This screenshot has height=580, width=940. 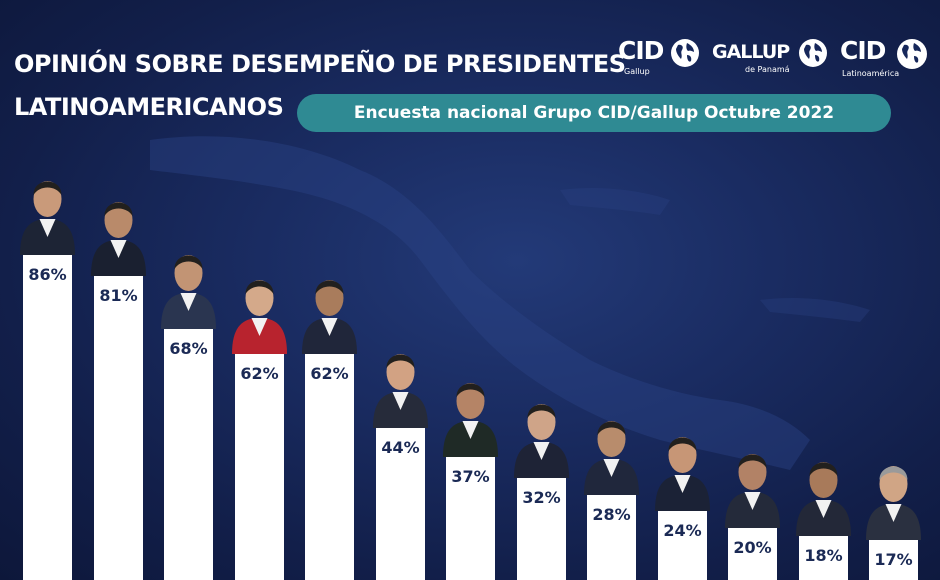 I want to click on bar: 18%, so click(x=823, y=558).